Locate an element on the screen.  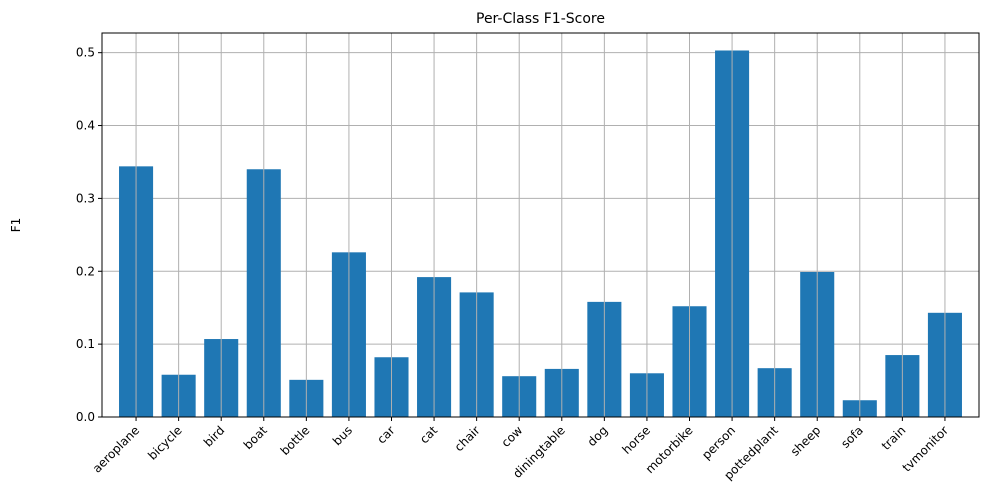
y-tick-label: 0.2 is located at coordinates (85, 271).